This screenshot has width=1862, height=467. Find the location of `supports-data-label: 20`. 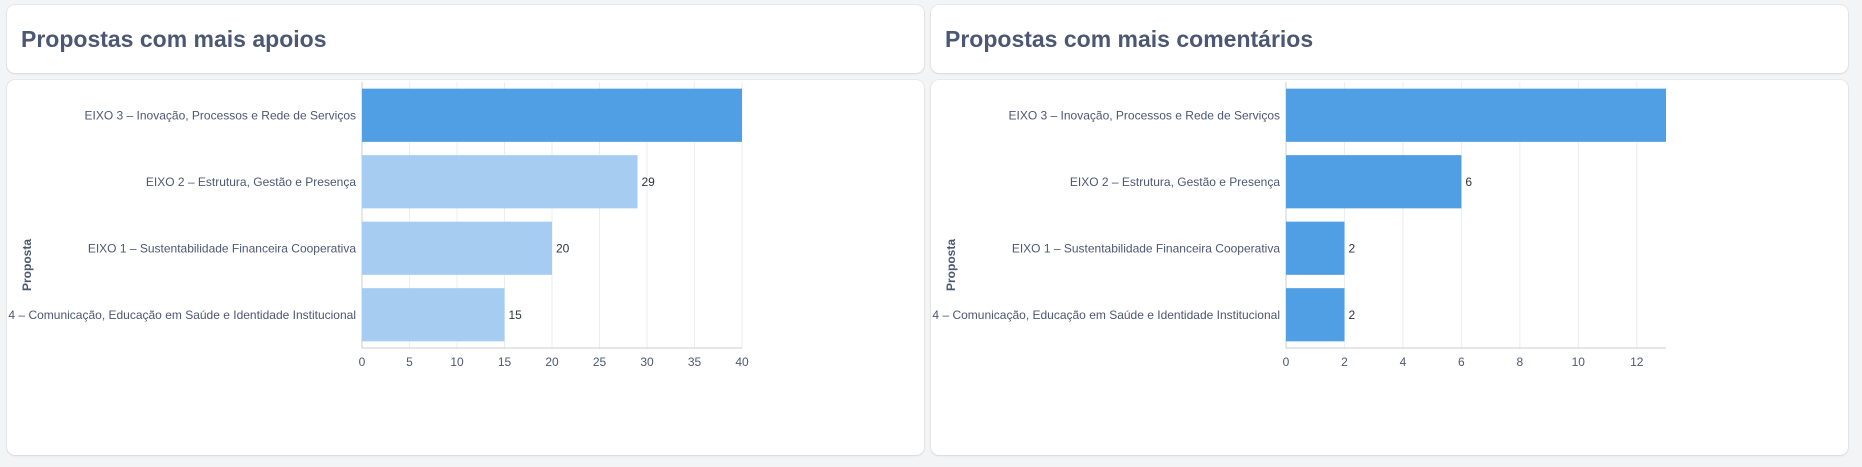

supports-data-label: 20 is located at coordinates (563, 248).